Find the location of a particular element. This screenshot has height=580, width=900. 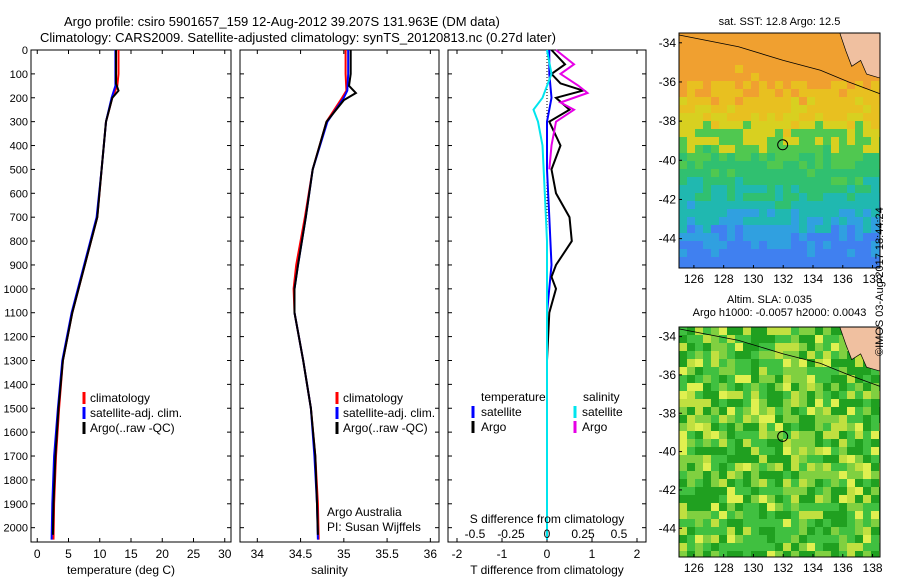

lat-tick-label: -42 is located at coordinates (668, 490).